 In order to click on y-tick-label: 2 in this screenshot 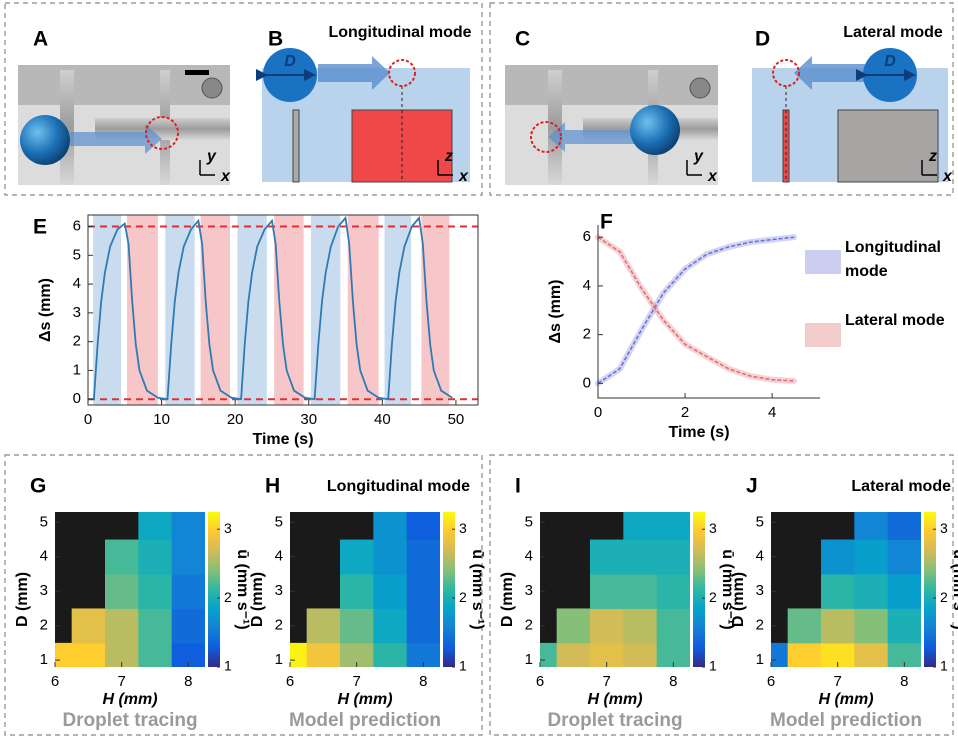, I will do `click(77, 341)`.